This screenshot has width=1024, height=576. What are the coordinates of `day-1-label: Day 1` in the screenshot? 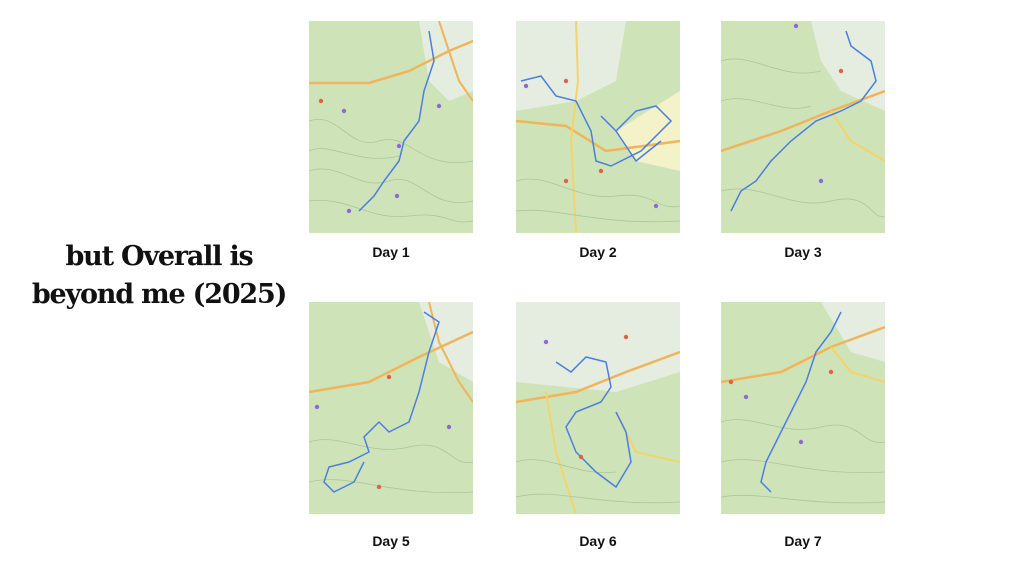 It's located at (391, 252).